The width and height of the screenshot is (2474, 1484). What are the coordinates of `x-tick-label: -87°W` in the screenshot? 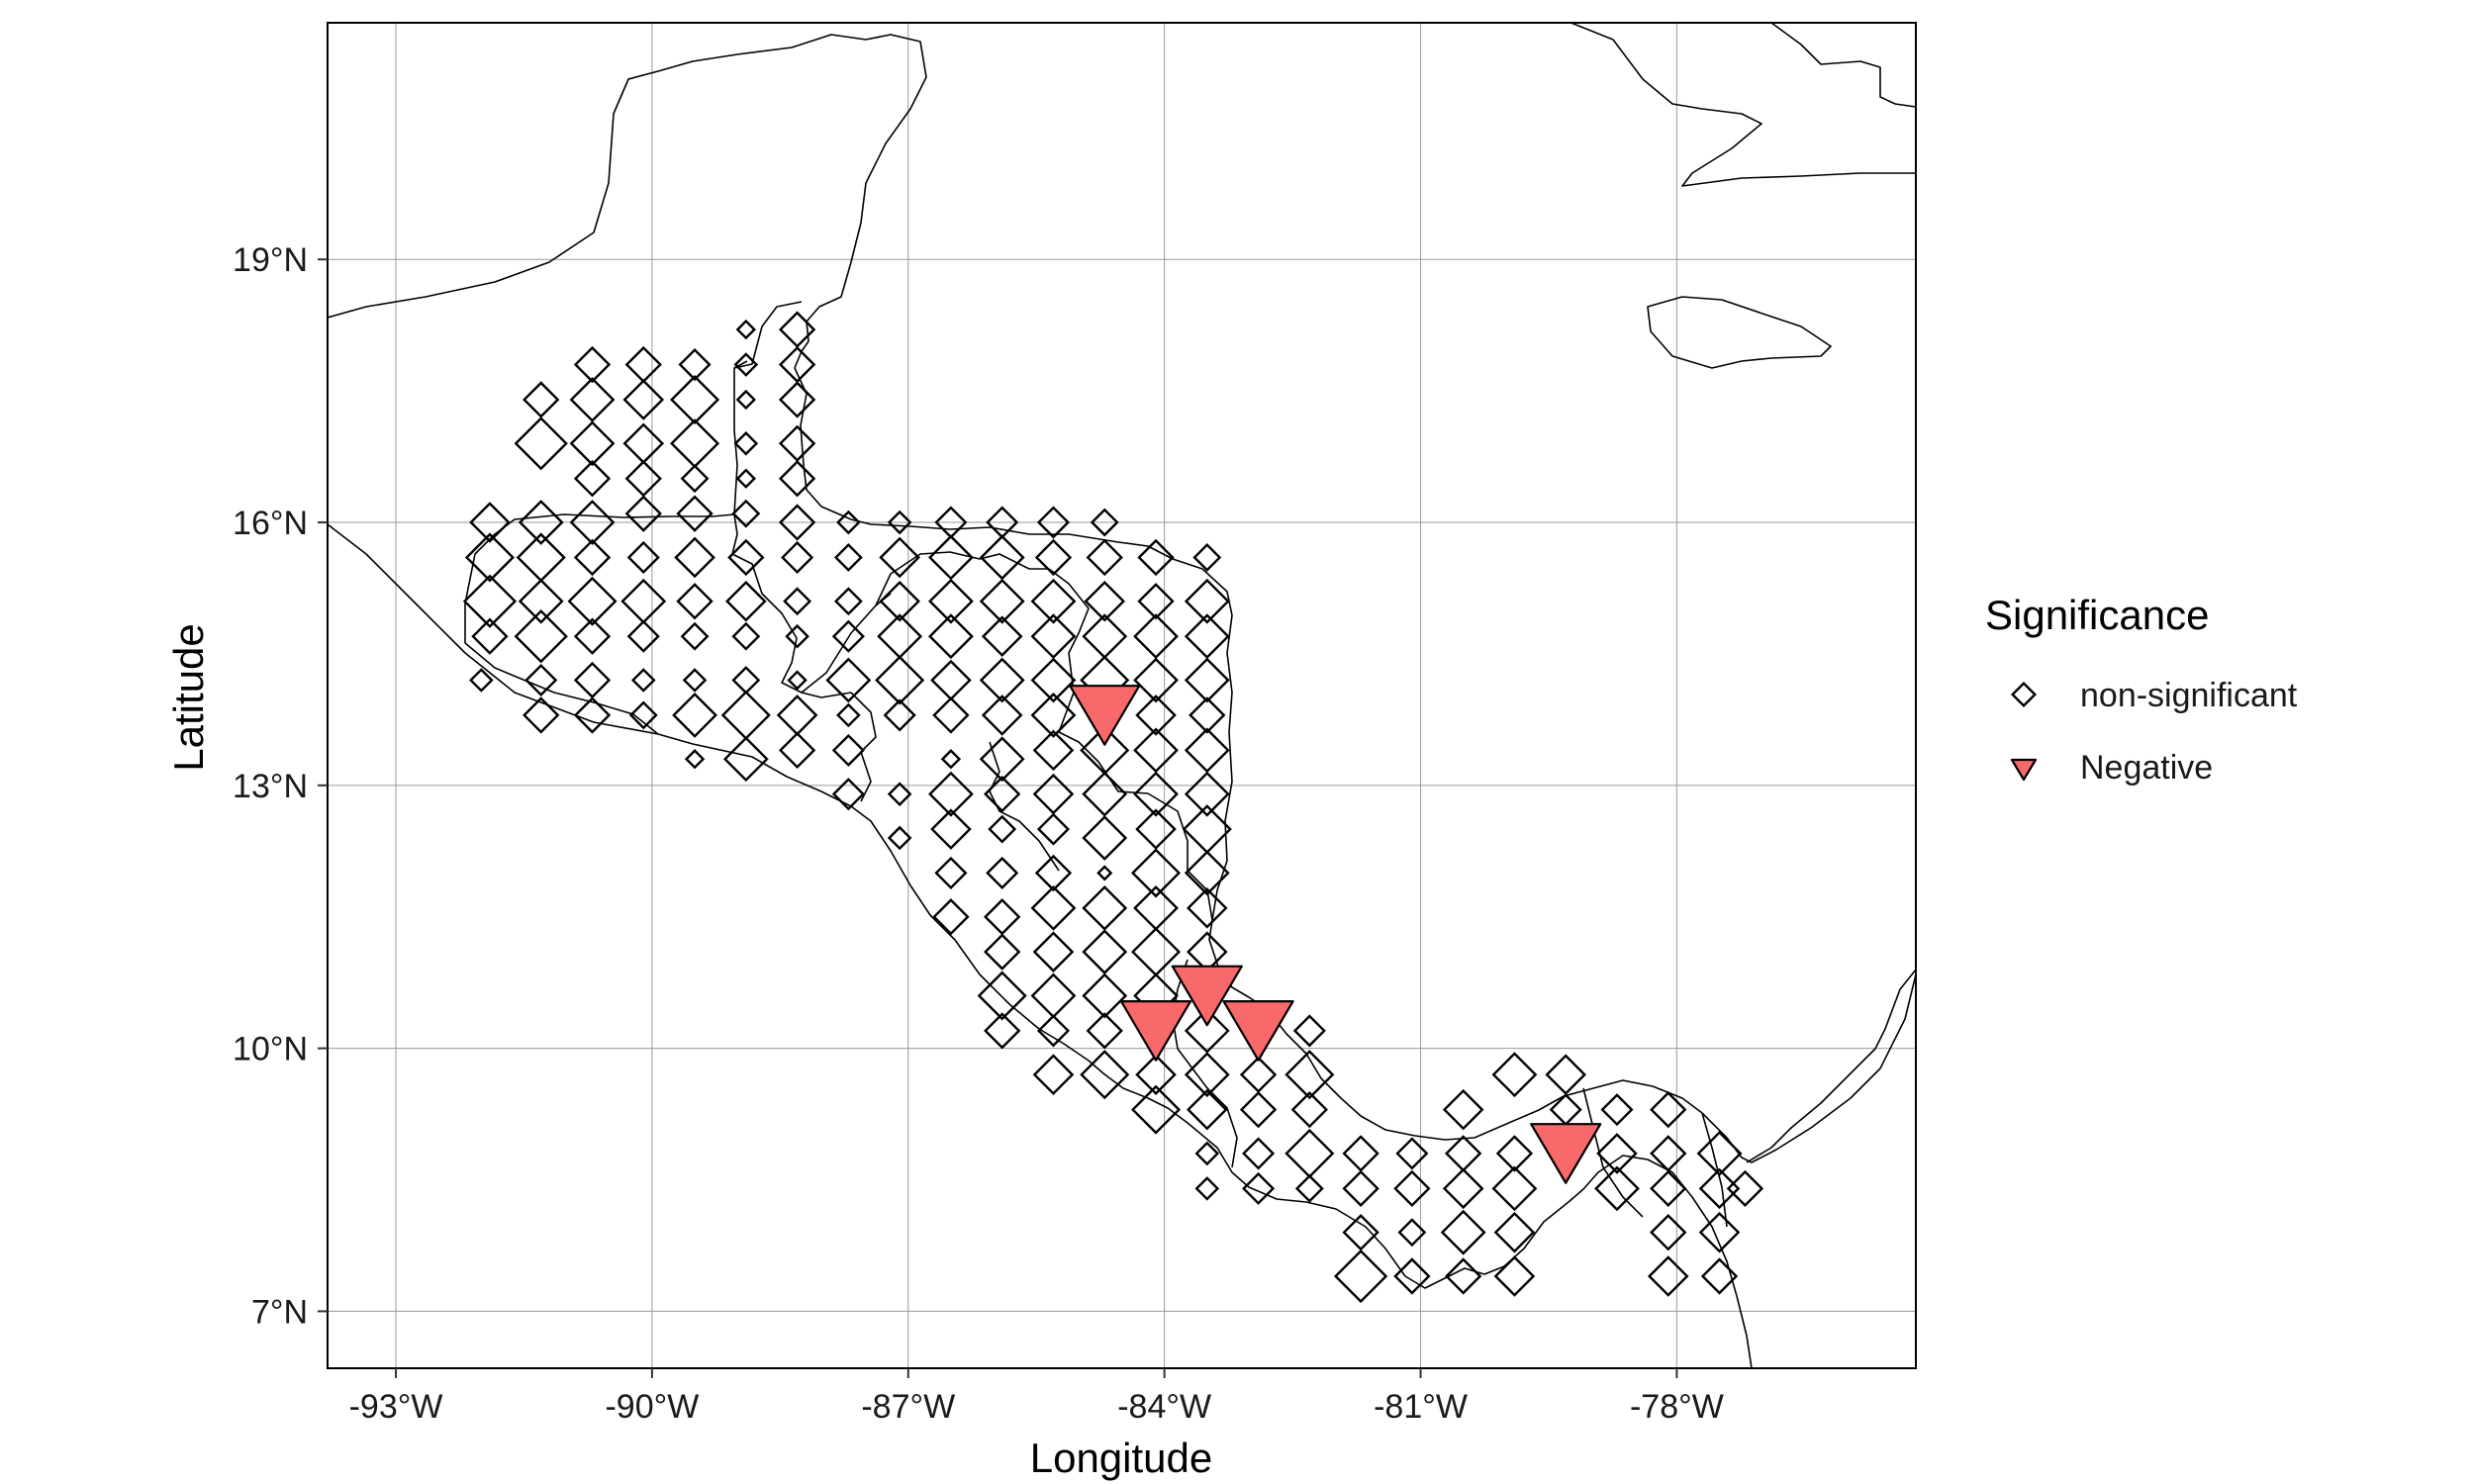 It's located at (908, 1407).